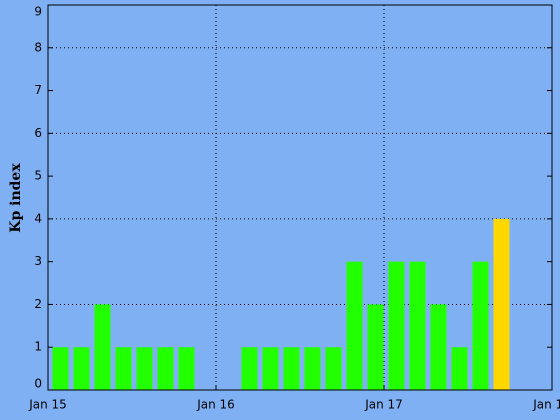  I want to click on y-tick-label: 1, so click(38, 347).